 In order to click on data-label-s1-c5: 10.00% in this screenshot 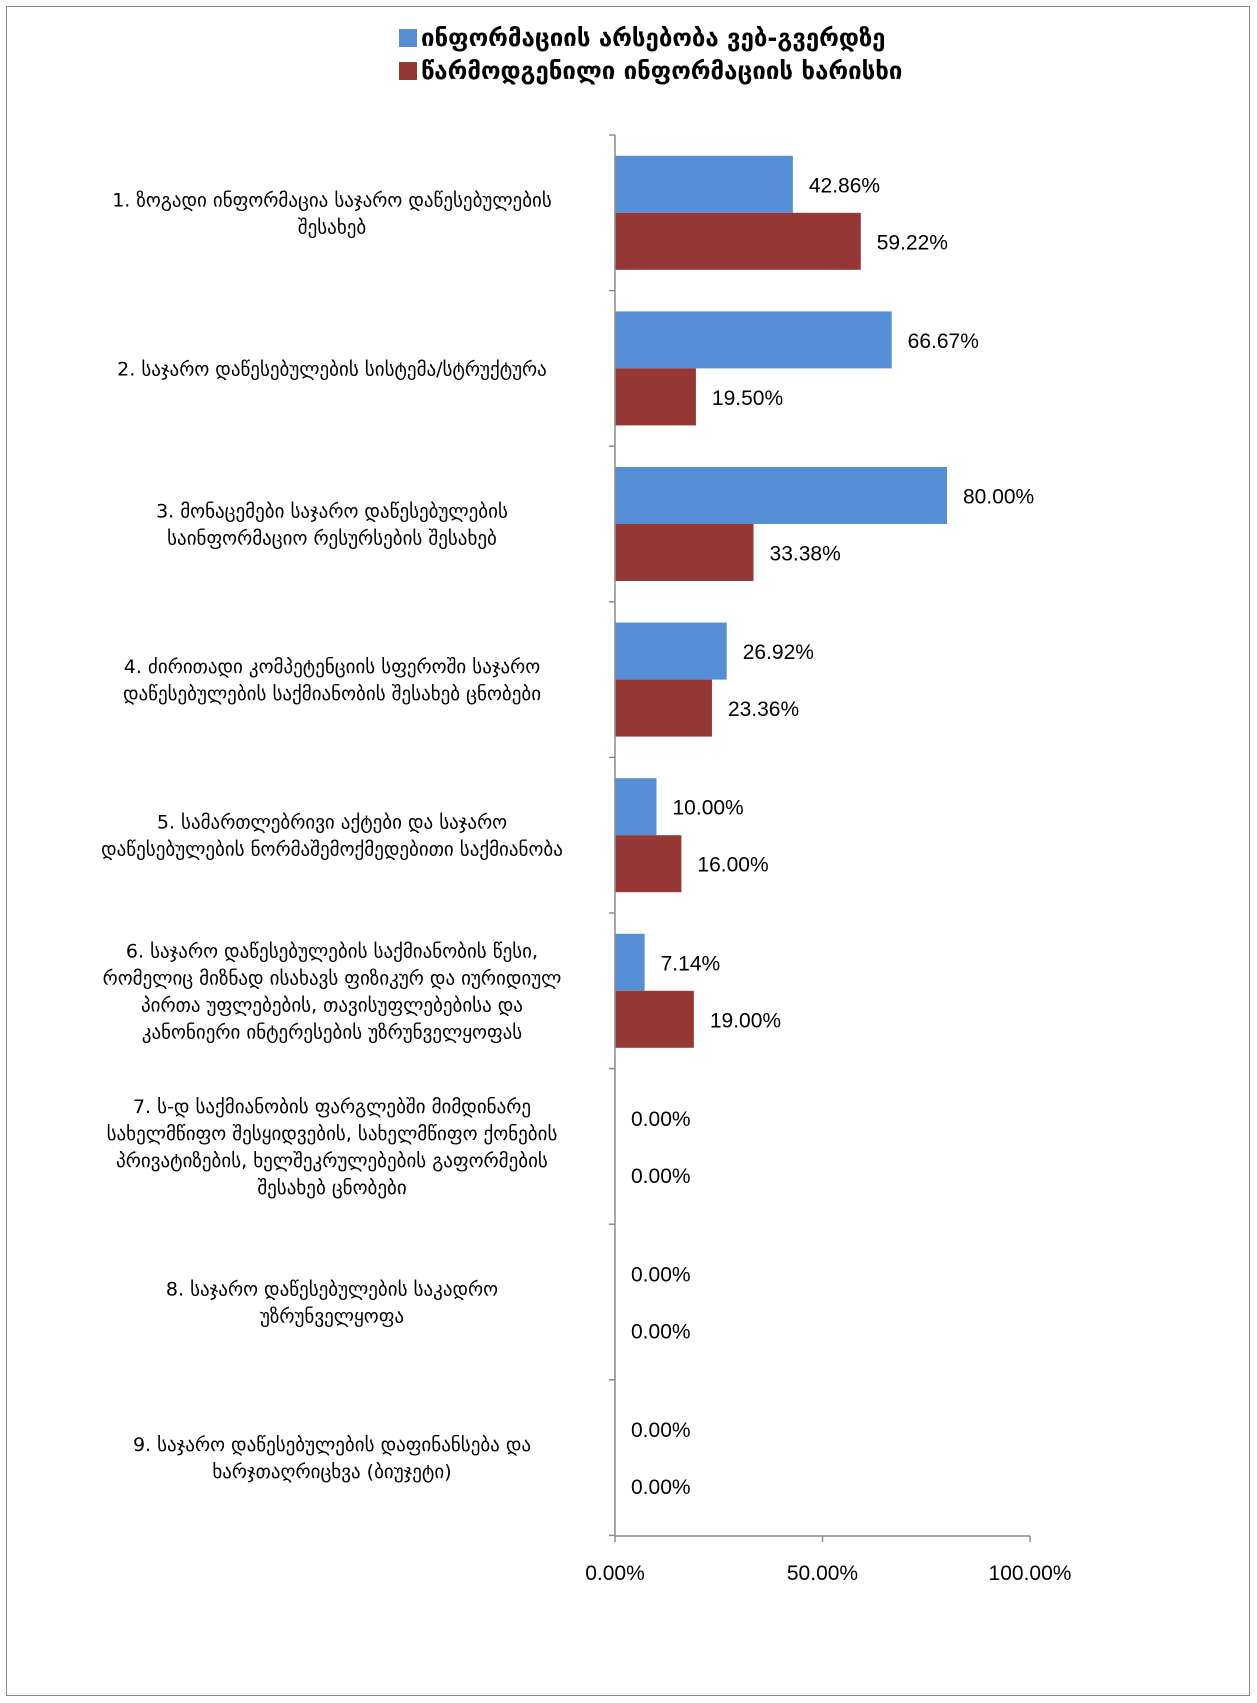, I will do `click(708, 808)`.